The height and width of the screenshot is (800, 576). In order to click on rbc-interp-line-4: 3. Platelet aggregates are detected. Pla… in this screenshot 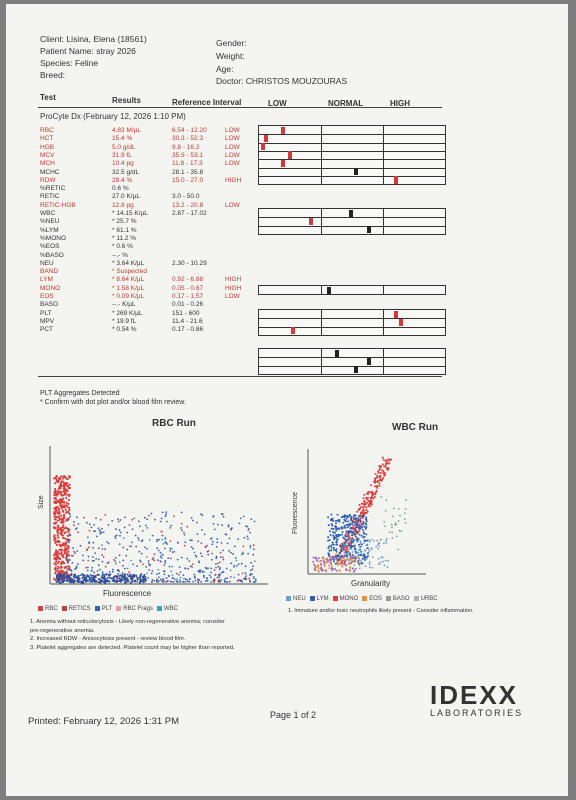, I will do `click(132, 647)`.